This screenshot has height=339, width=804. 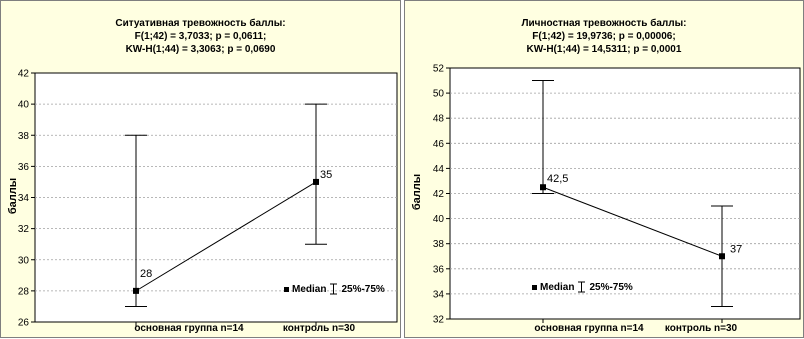 What do you see at coordinates (24, 291) in the screenshot?
I see `y-tick-label: 28` at bounding box center [24, 291].